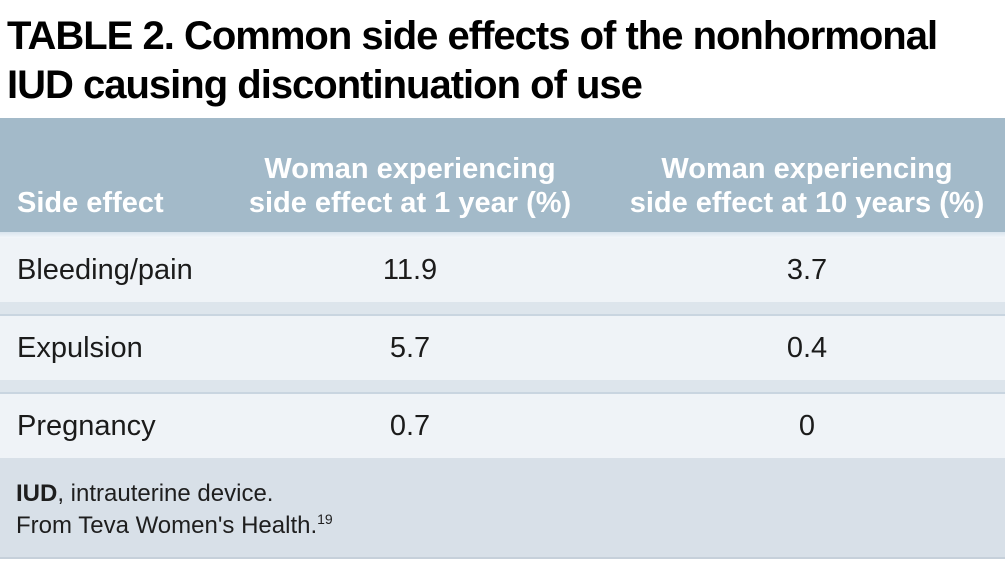 The height and width of the screenshot is (588, 1005). Describe the element at coordinates (502, 270) in the screenshot. I see `table-row-bleeding-pain: Bleeding/pain 11.9 3.7` at that location.